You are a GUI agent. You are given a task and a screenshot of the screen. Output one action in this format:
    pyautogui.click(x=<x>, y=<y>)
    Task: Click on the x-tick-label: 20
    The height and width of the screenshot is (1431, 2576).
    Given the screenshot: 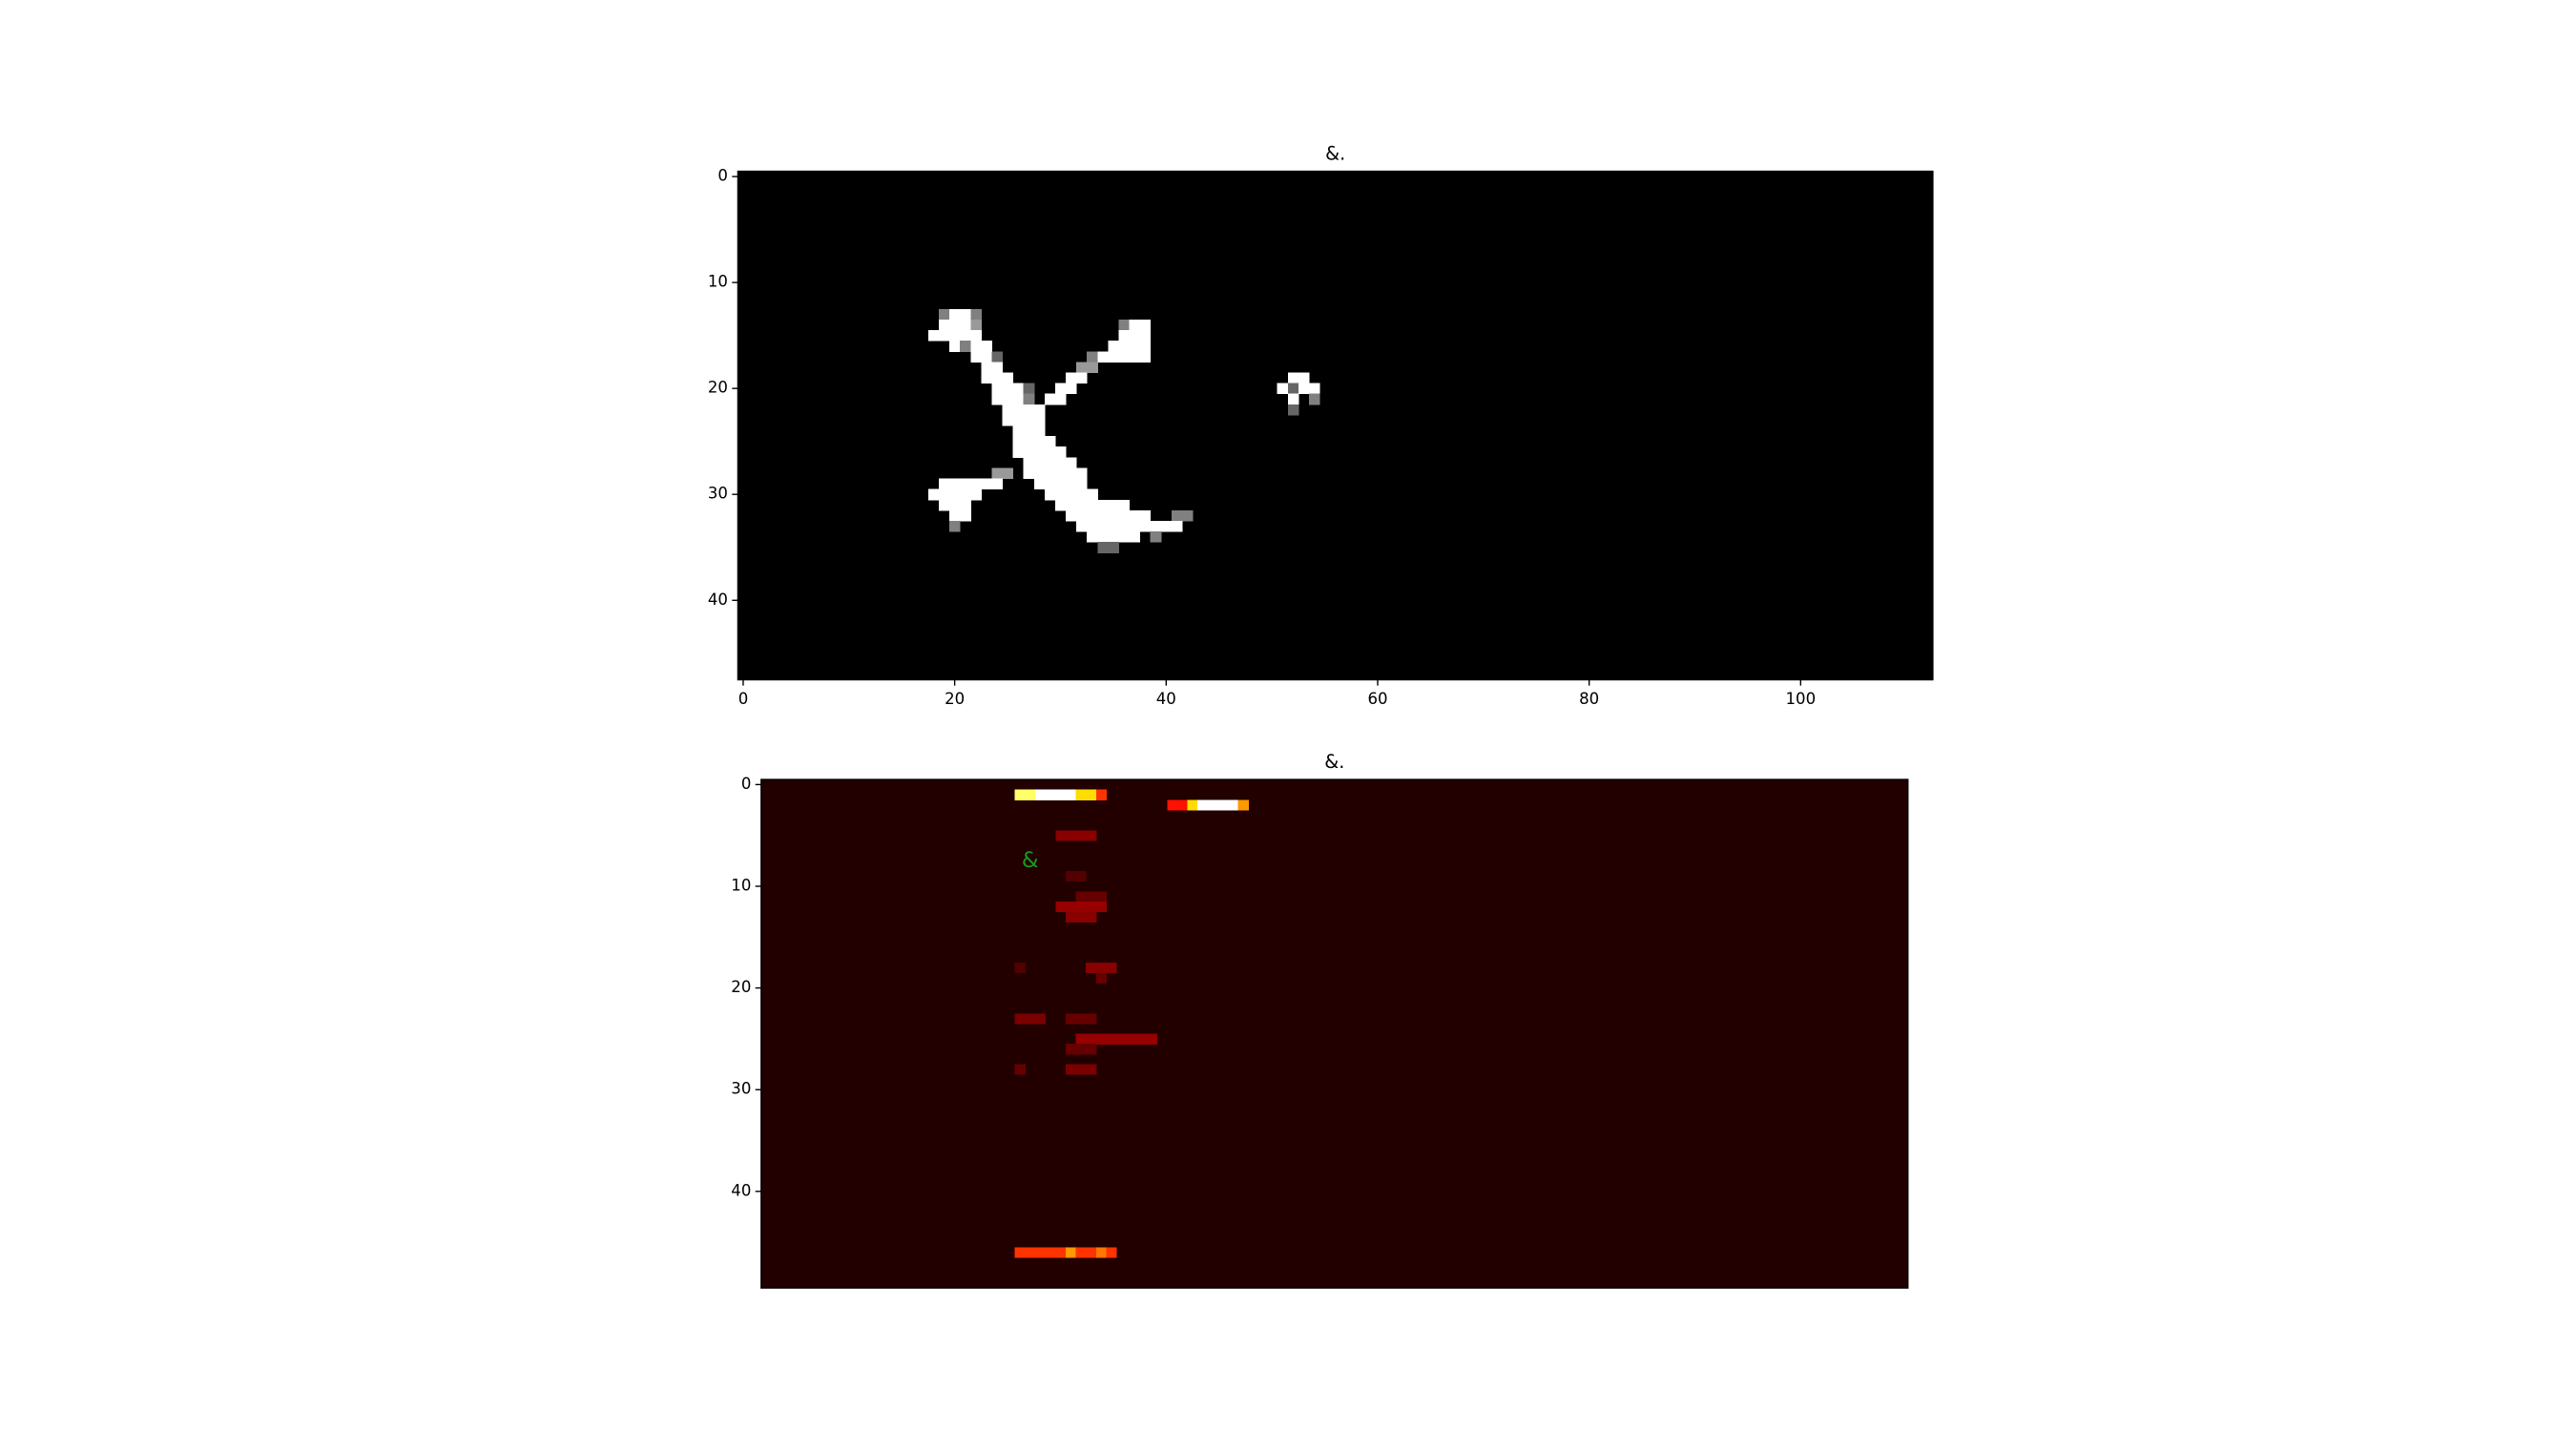 What is the action you would take?
    pyautogui.click(x=955, y=699)
    